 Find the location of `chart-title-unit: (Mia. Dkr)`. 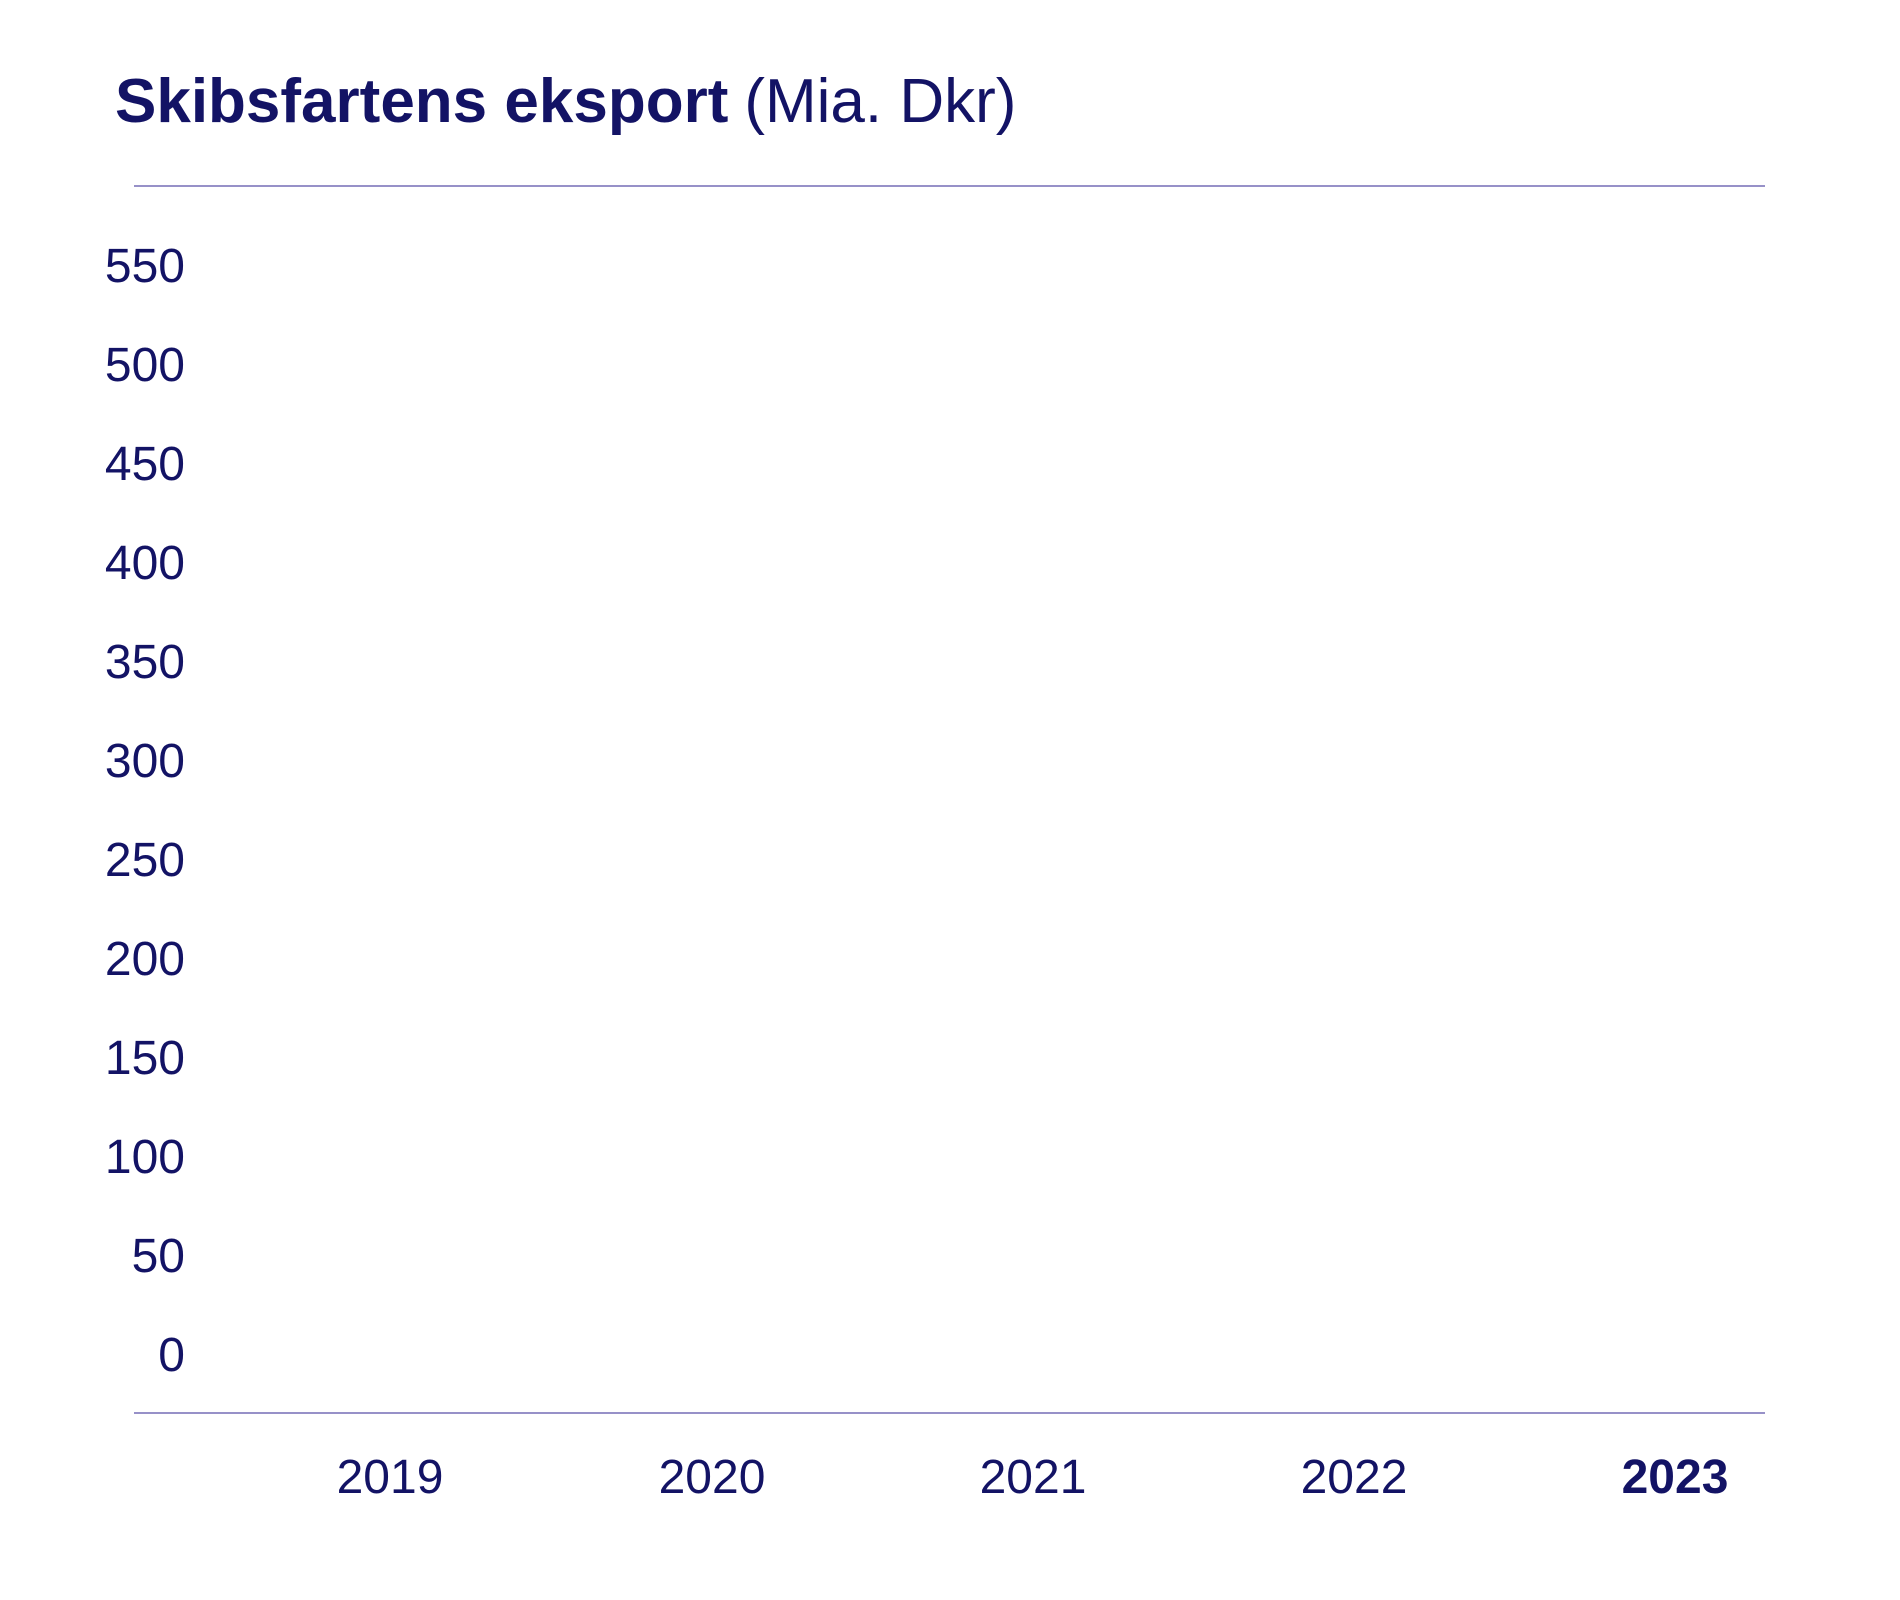

chart-title-unit: (Mia. Dkr) is located at coordinates (880, 101).